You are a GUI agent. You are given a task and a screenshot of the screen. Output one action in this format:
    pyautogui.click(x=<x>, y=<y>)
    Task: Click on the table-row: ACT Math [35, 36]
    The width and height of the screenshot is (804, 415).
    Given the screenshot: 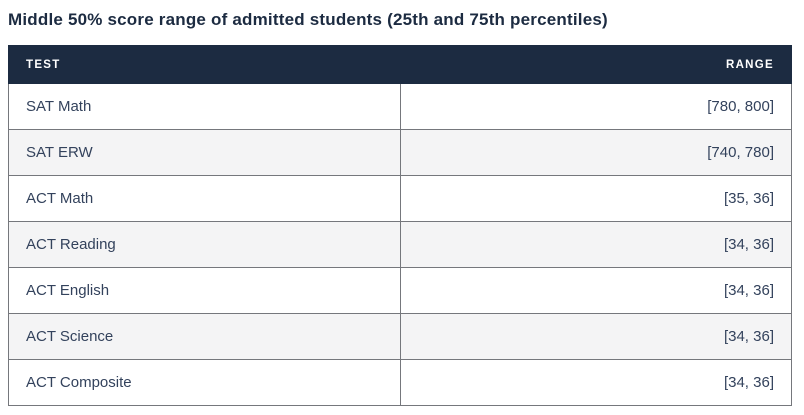 What is the action you would take?
    pyautogui.click(x=400, y=198)
    